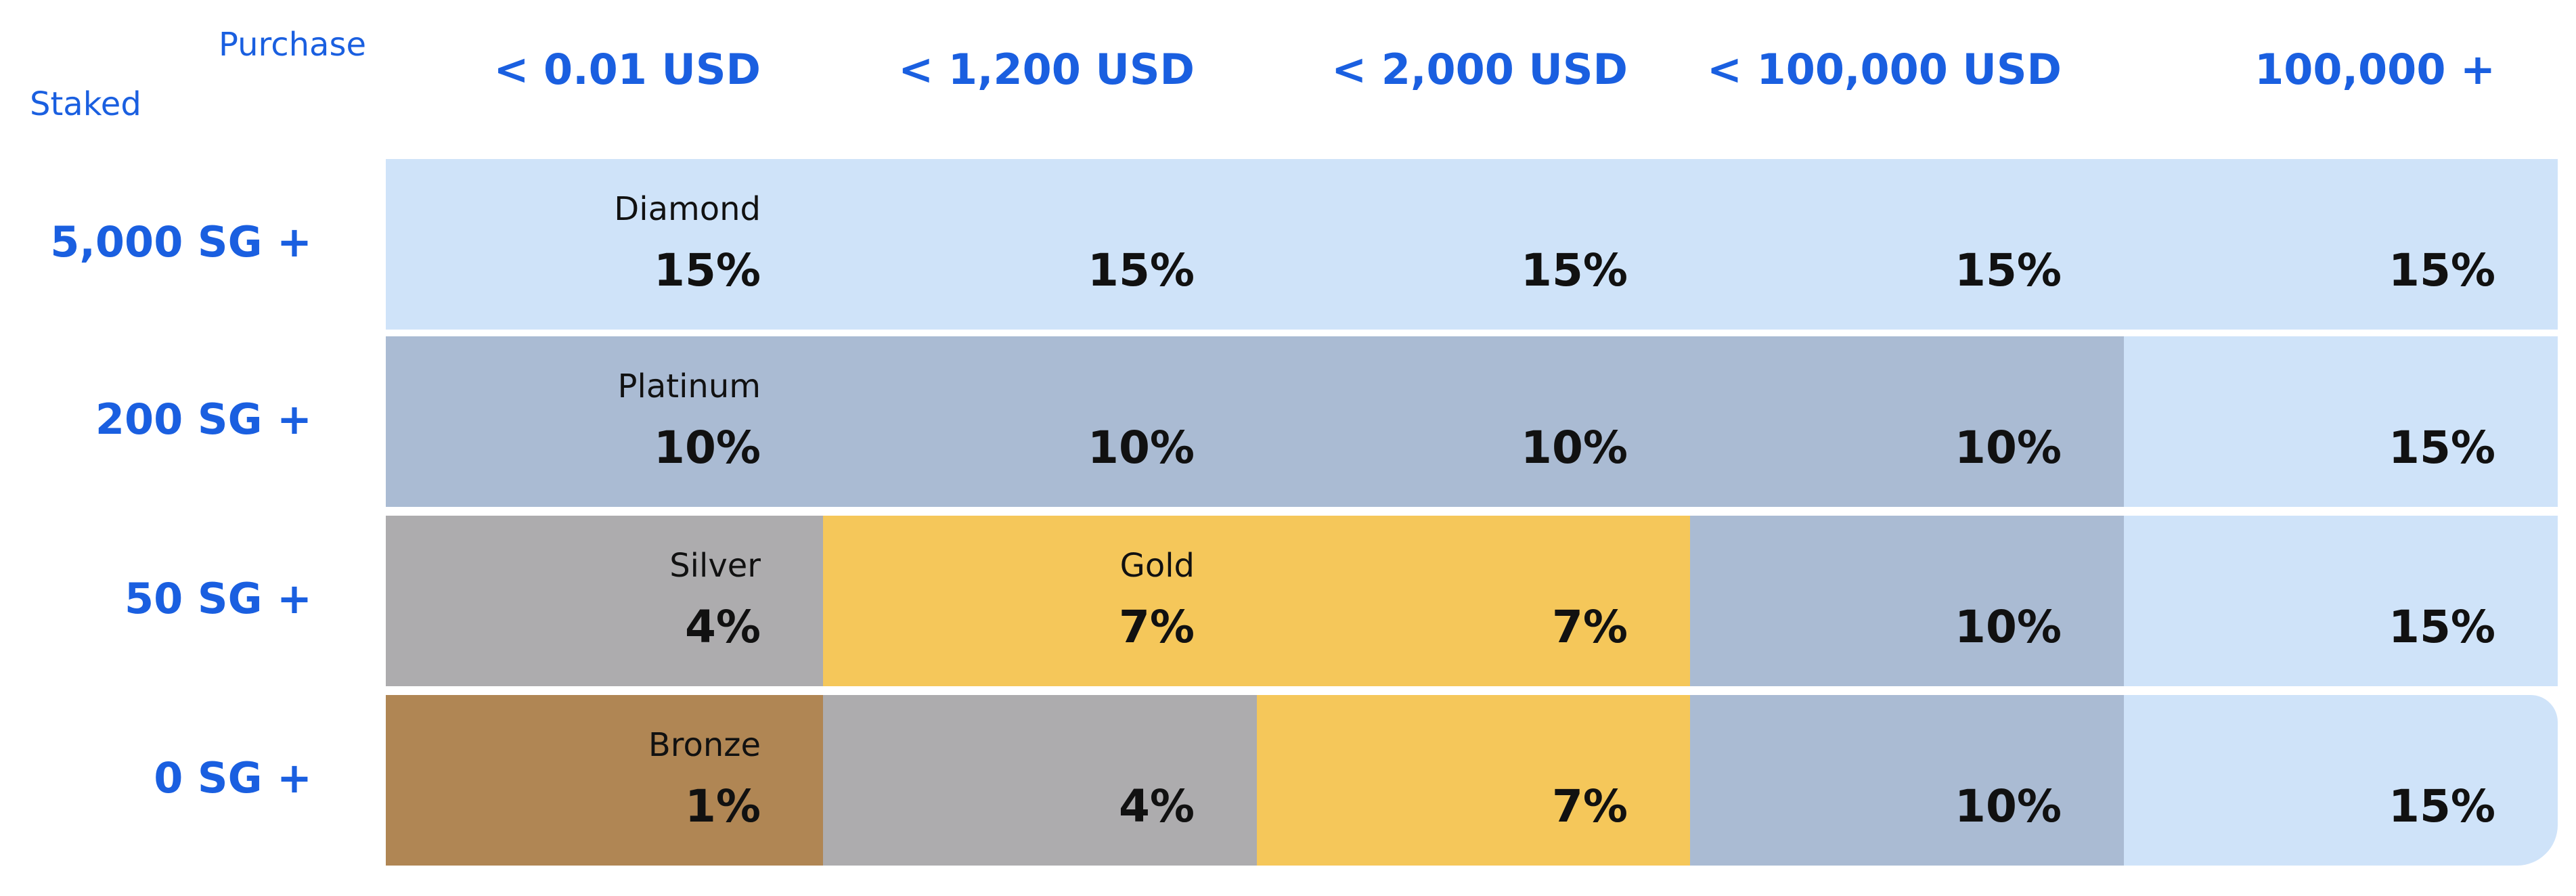 This screenshot has height=896, width=2576. Describe the element at coordinates (715, 566) in the screenshot. I see `tier-name: Silver` at that location.